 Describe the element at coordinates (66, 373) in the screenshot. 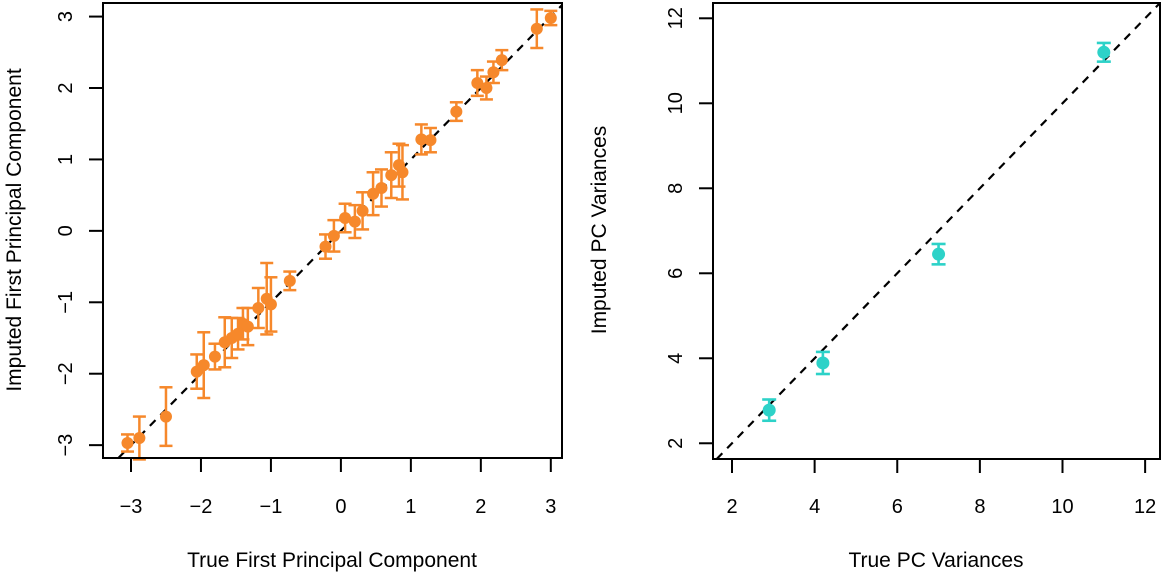

I see `y-tick-label: −2` at that location.